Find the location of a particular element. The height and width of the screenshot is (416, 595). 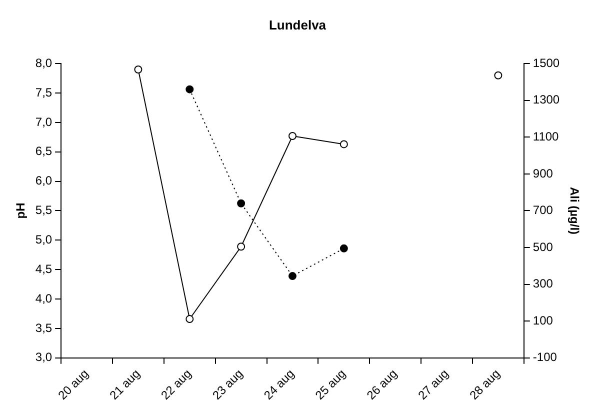

x-tick-label: 28 aug is located at coordinates (484, 384).